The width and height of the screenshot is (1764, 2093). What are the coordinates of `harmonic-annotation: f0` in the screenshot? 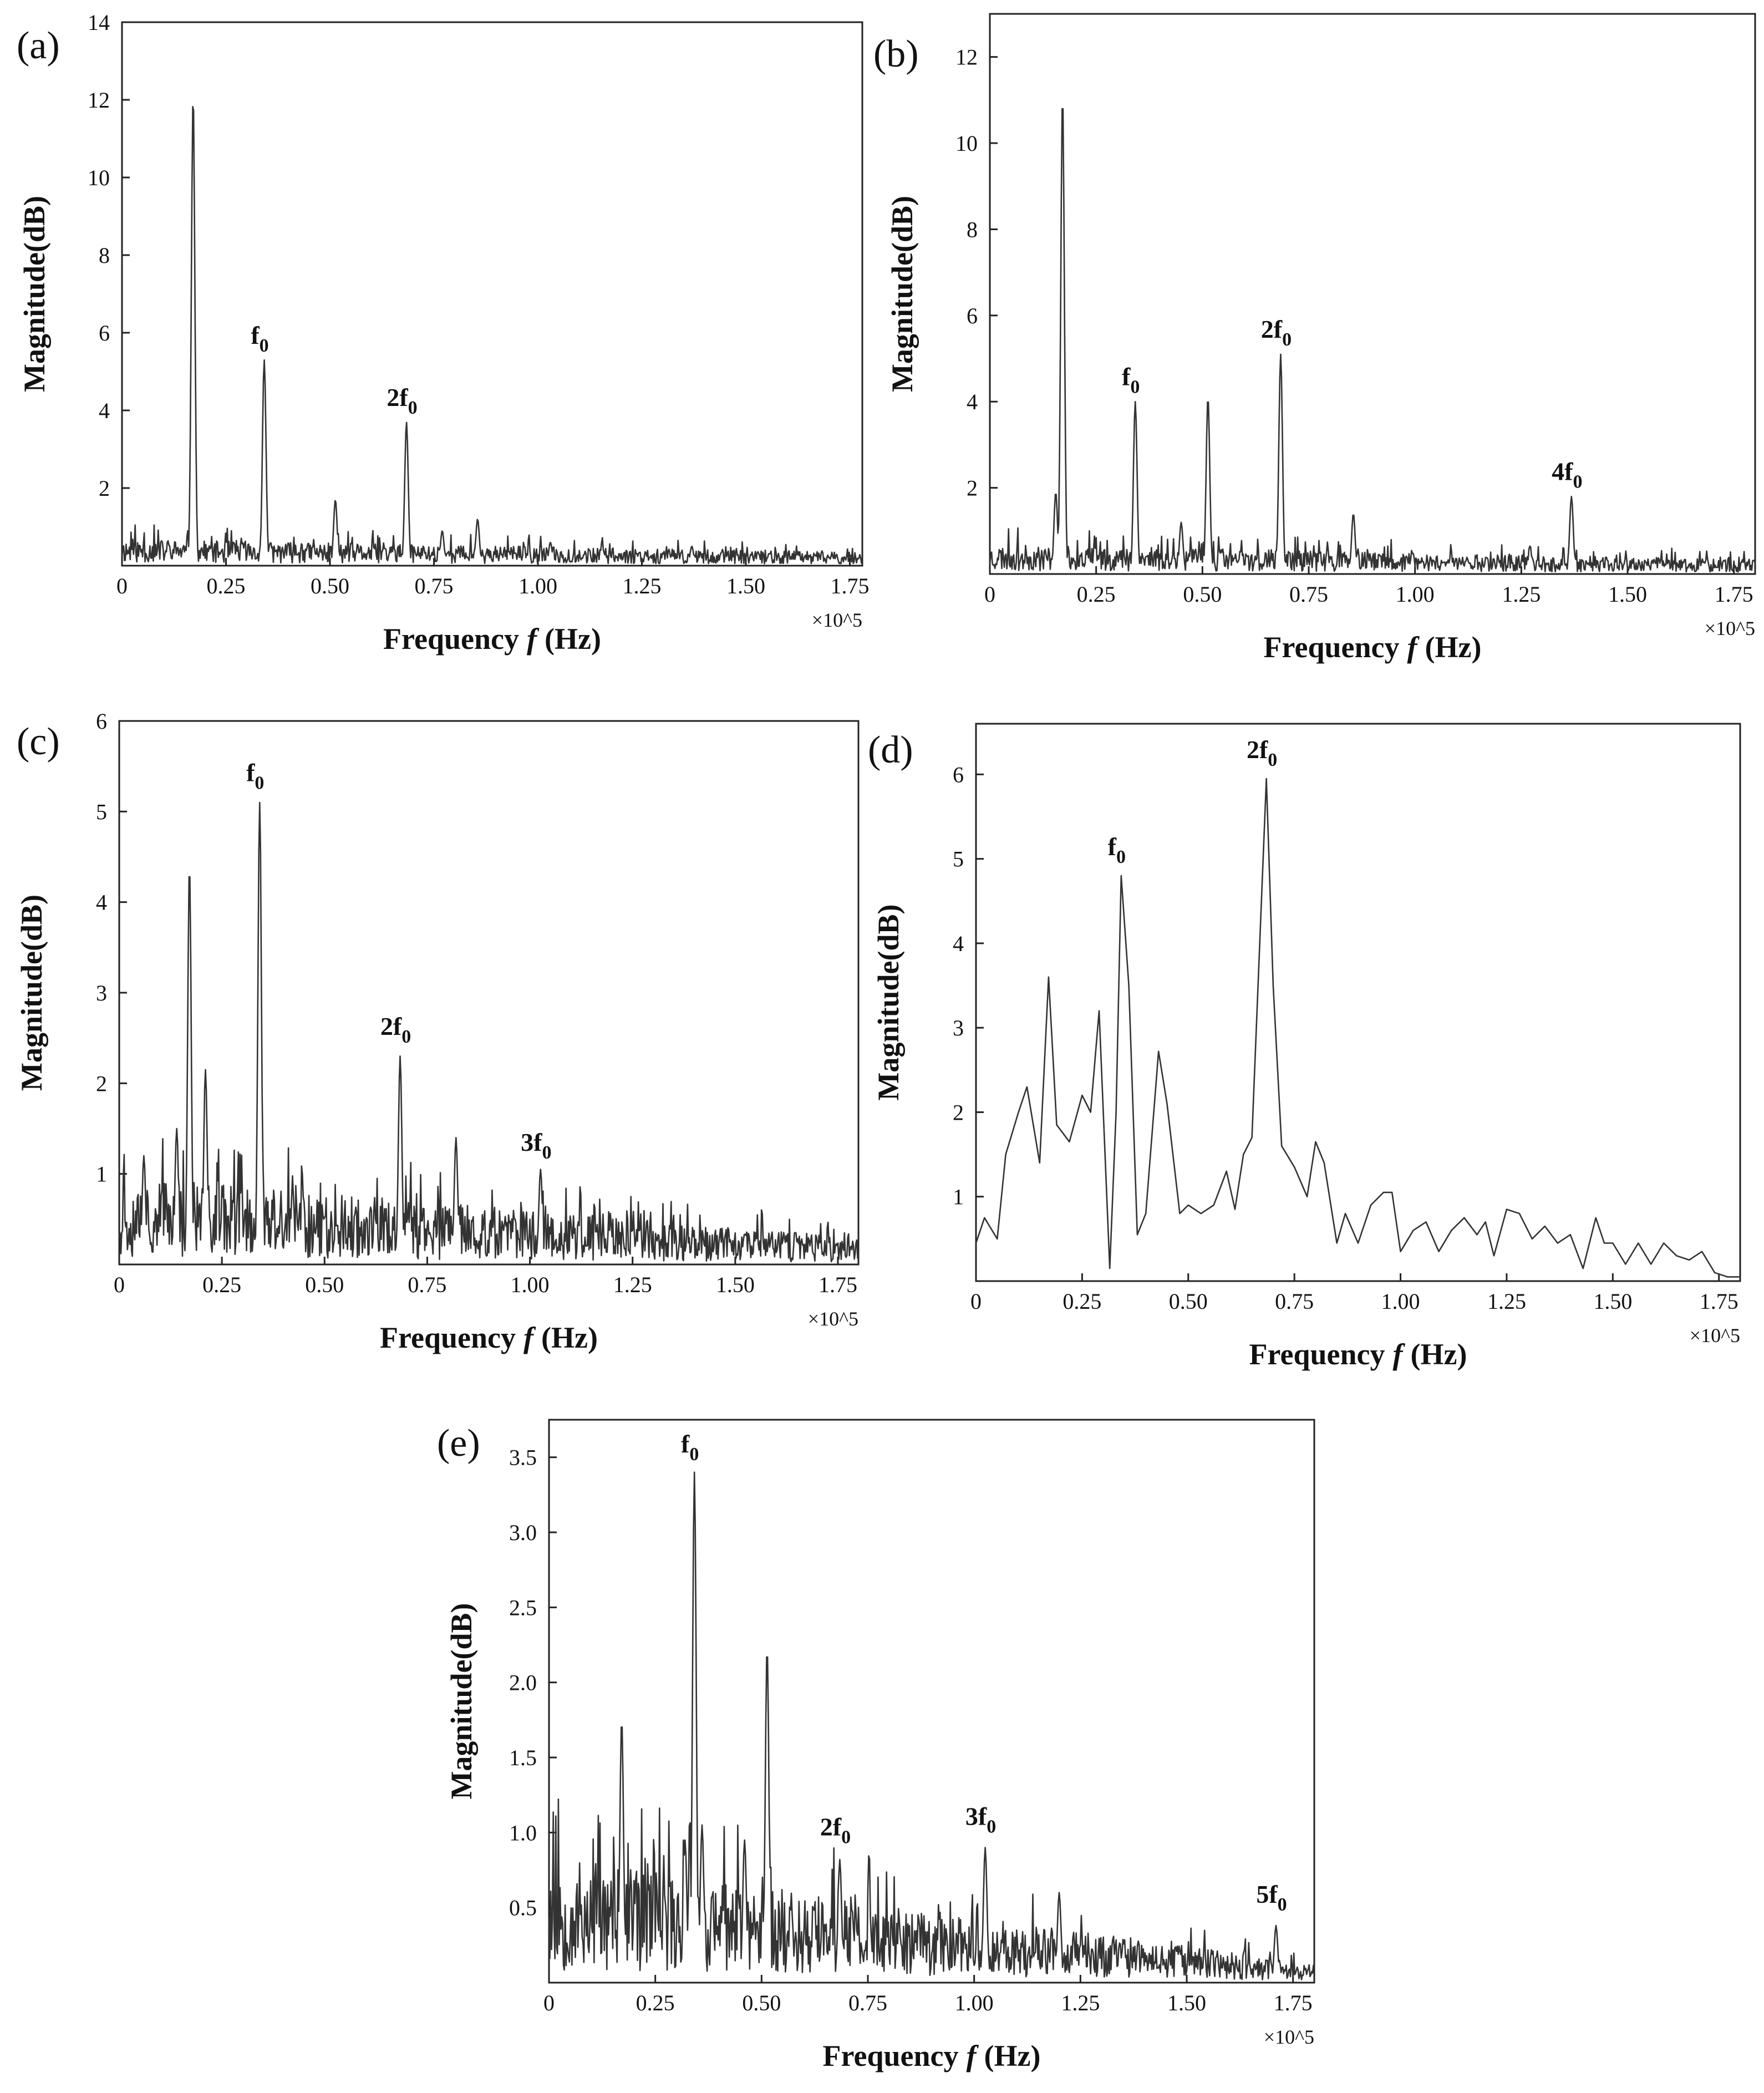 It's located at (259, 338).